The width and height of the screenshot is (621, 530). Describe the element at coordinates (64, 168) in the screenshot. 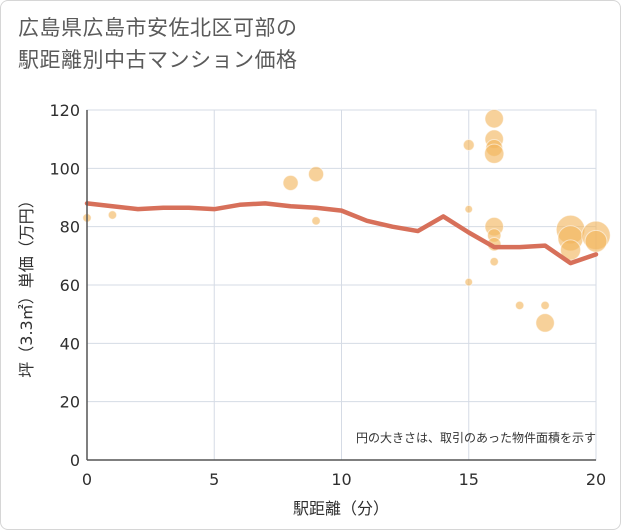

I see `y-tick-label: 100` at that location.